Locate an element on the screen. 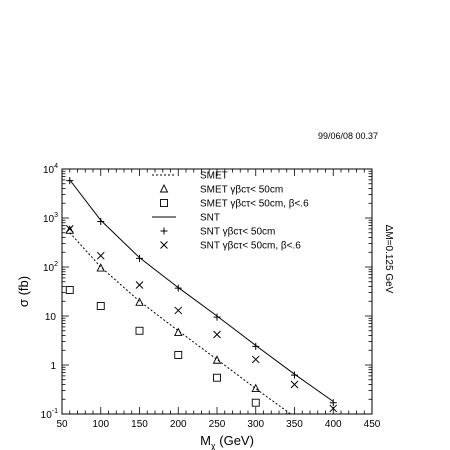  y-tick-label: 10⁴ is located at coordinates (50, 169).